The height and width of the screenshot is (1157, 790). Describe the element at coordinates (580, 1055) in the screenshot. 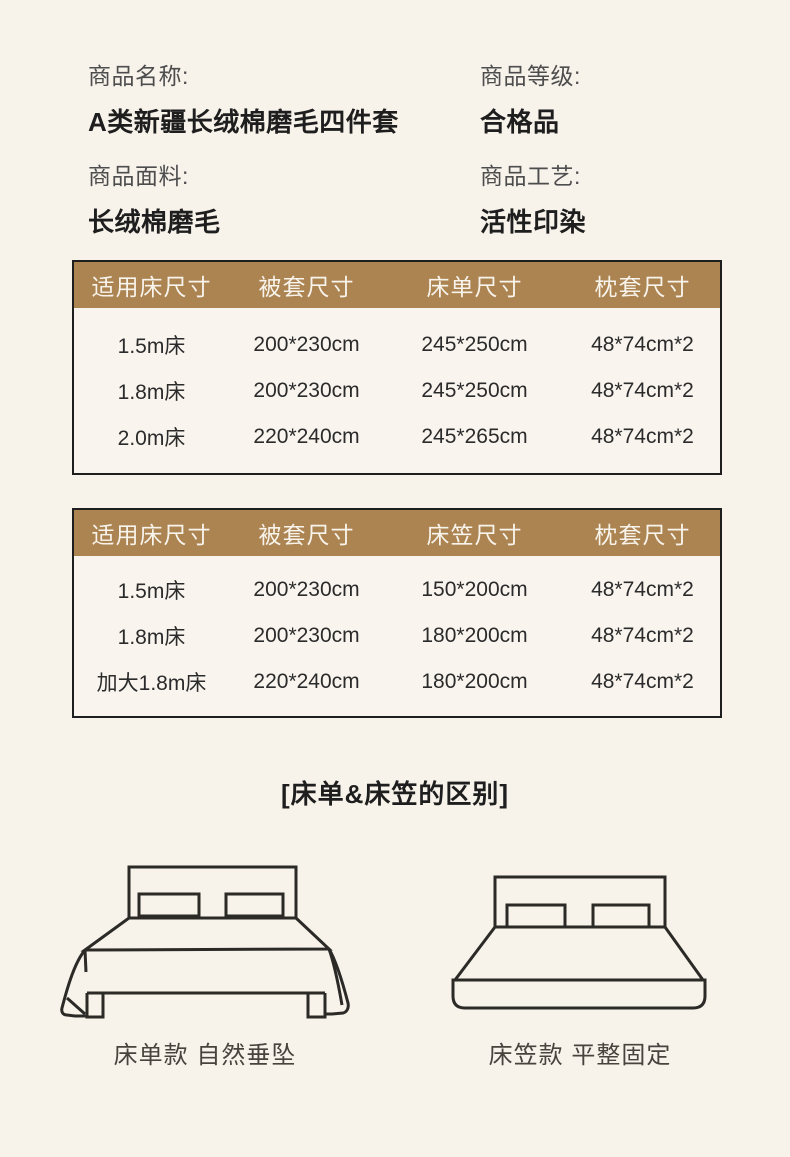

I see `figure-caption: 床笠款 平整固定` at that location.